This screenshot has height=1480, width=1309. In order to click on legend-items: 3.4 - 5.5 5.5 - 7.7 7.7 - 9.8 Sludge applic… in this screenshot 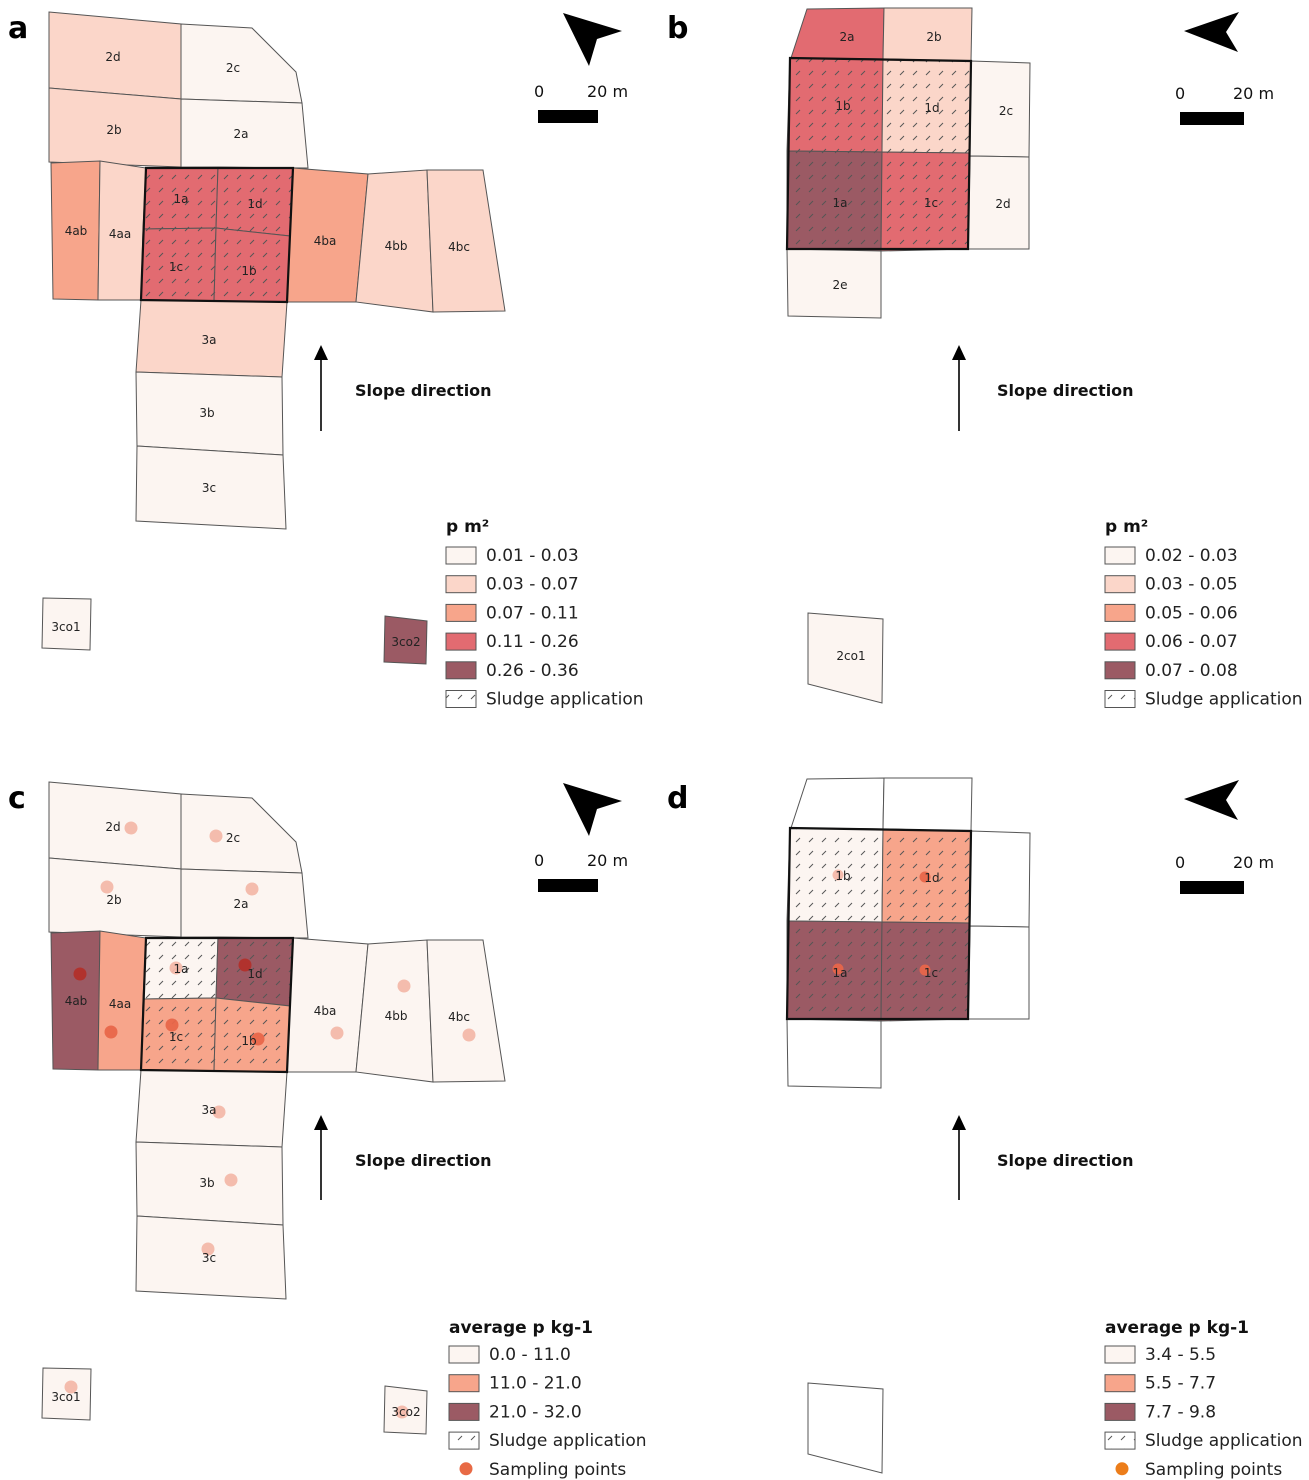, I will do `click(1203, 1412)`.